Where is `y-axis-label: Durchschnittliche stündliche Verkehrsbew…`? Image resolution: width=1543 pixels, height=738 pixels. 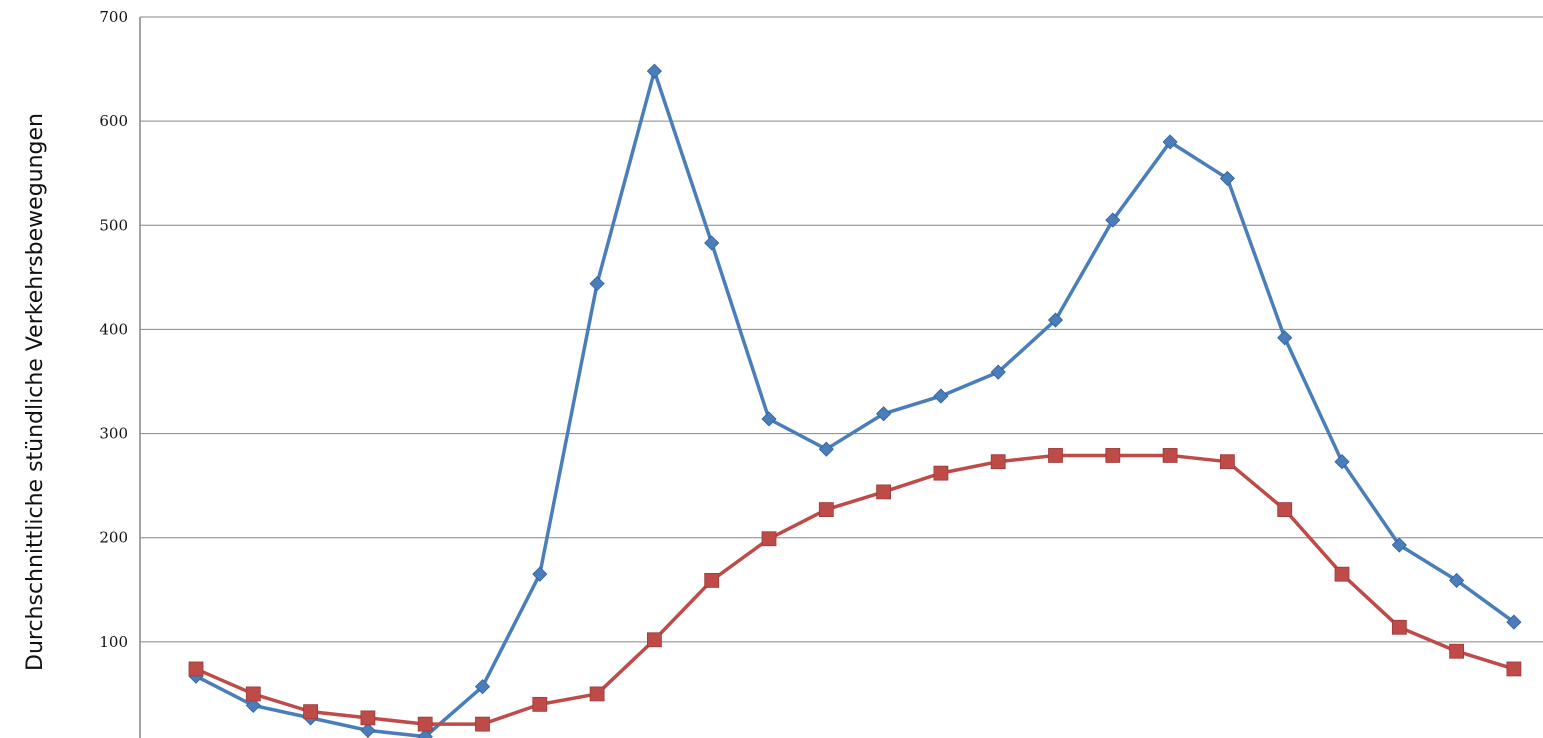
y-axis-label: Durchschnittliche stündliche Verkehrsbew… is located at coordinates (35, 392).